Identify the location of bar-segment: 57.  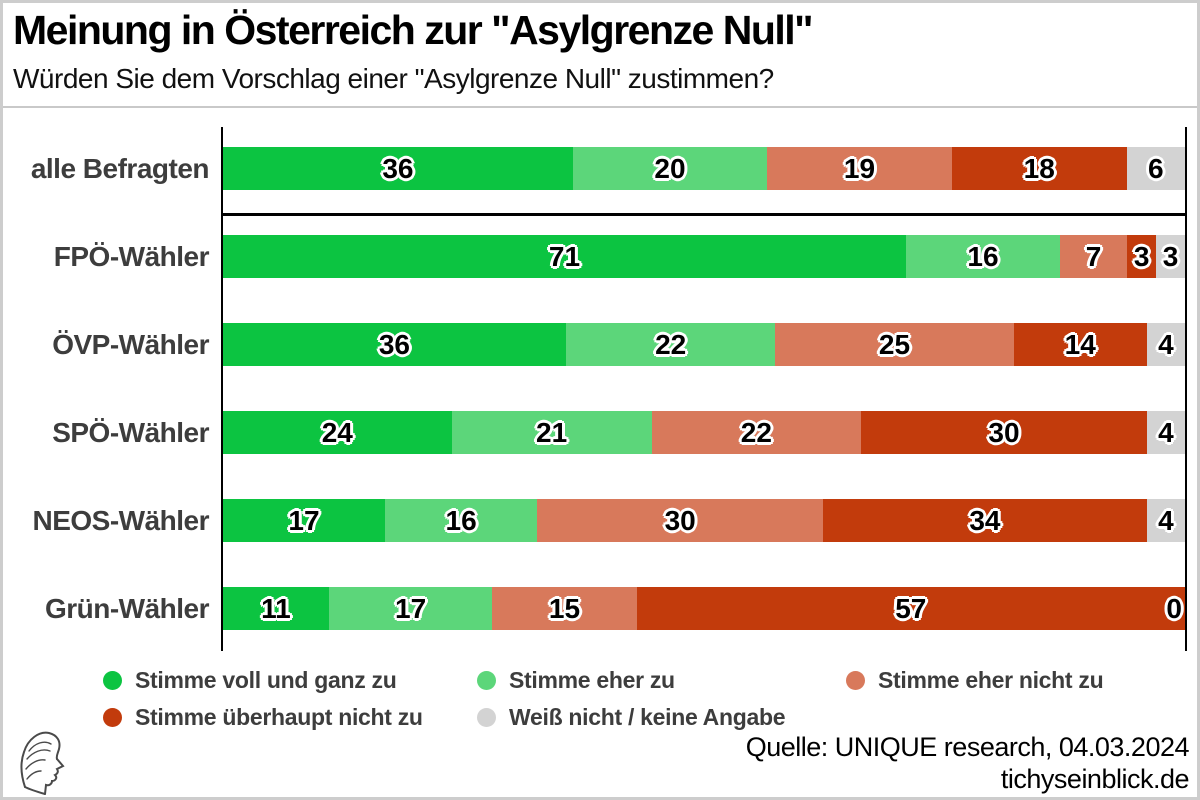
(910, 608).